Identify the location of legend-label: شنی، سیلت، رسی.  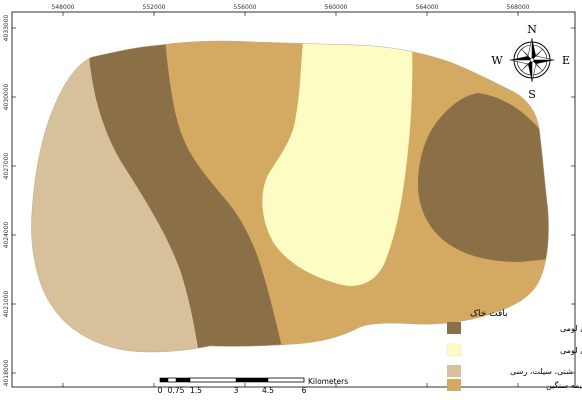
(541, 371).